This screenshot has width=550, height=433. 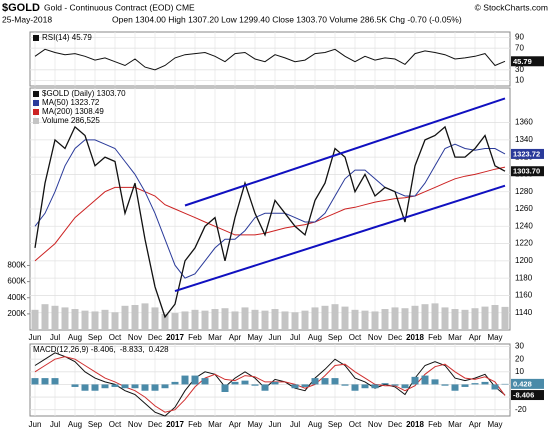 What do you see at coordinates (355, 424) in the screenshot?
I see `x-tick-label: Oct` at bounding box center [355, 424].